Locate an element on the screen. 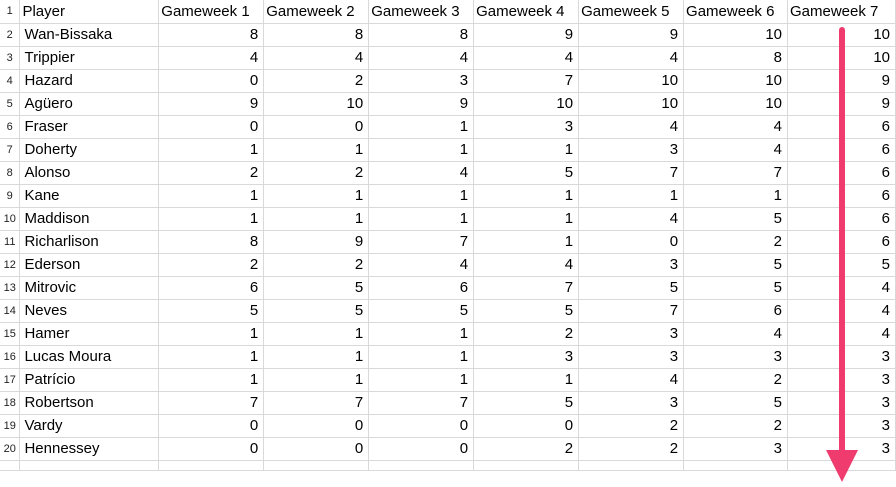  header-cell-gameweek-6: Gameweek 6 is located at coordinates (735, 12).